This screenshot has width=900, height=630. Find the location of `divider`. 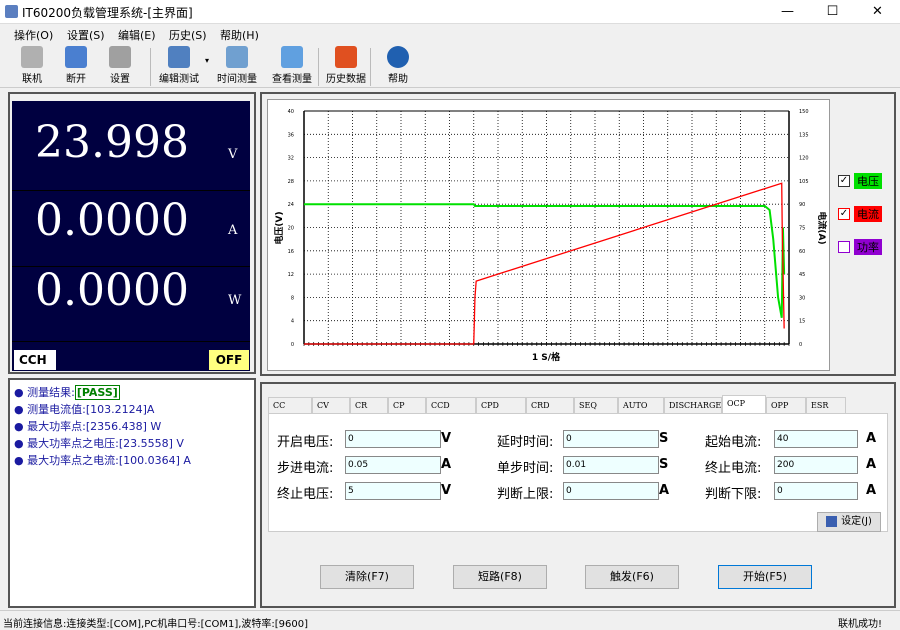

divider is located at coordinates (131, 266).